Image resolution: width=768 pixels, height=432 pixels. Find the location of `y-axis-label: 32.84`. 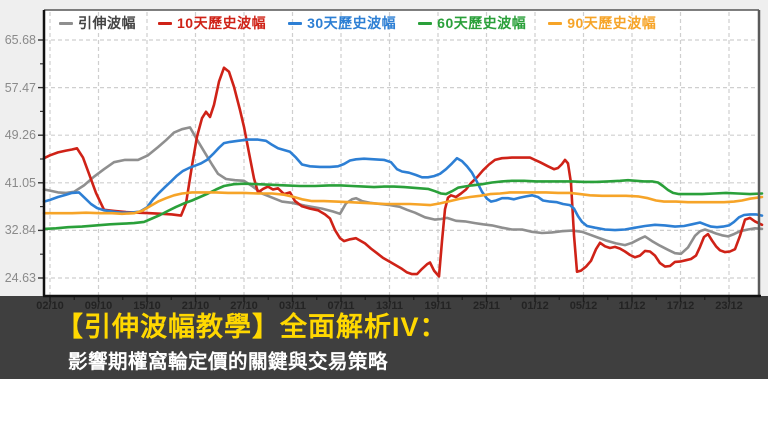

y-axis-label: 32.84 is located at coordinates (20, 230).